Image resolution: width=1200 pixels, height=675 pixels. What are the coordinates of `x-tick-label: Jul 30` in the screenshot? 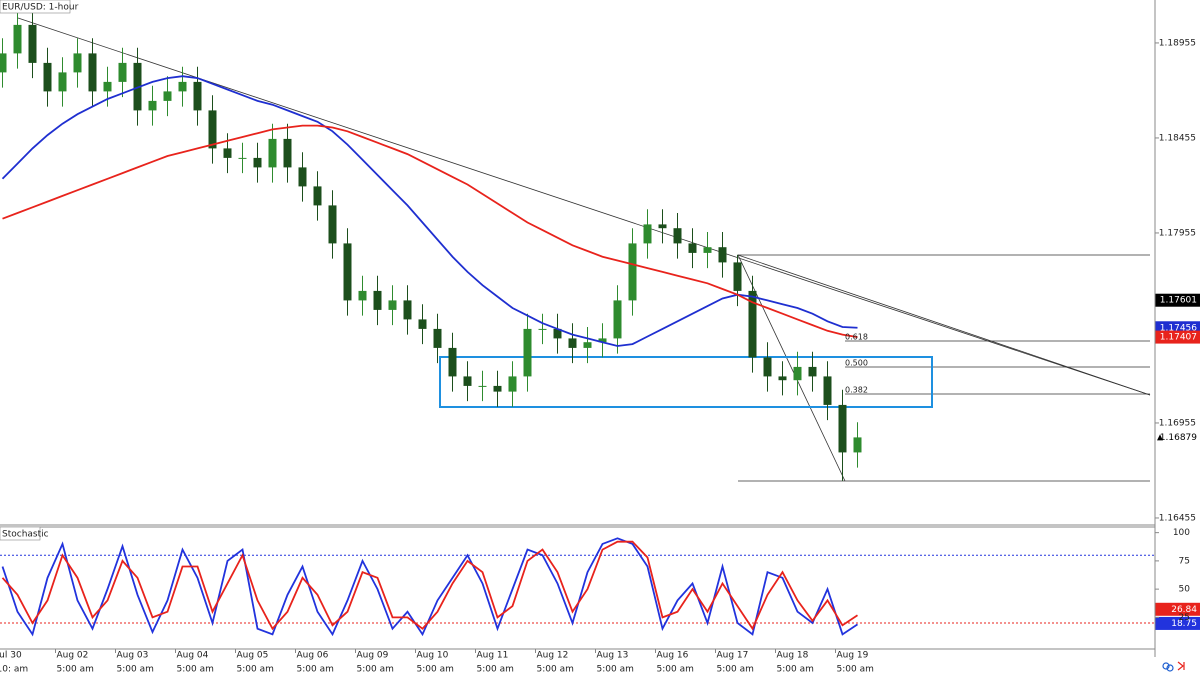 It's located at (11, 656).